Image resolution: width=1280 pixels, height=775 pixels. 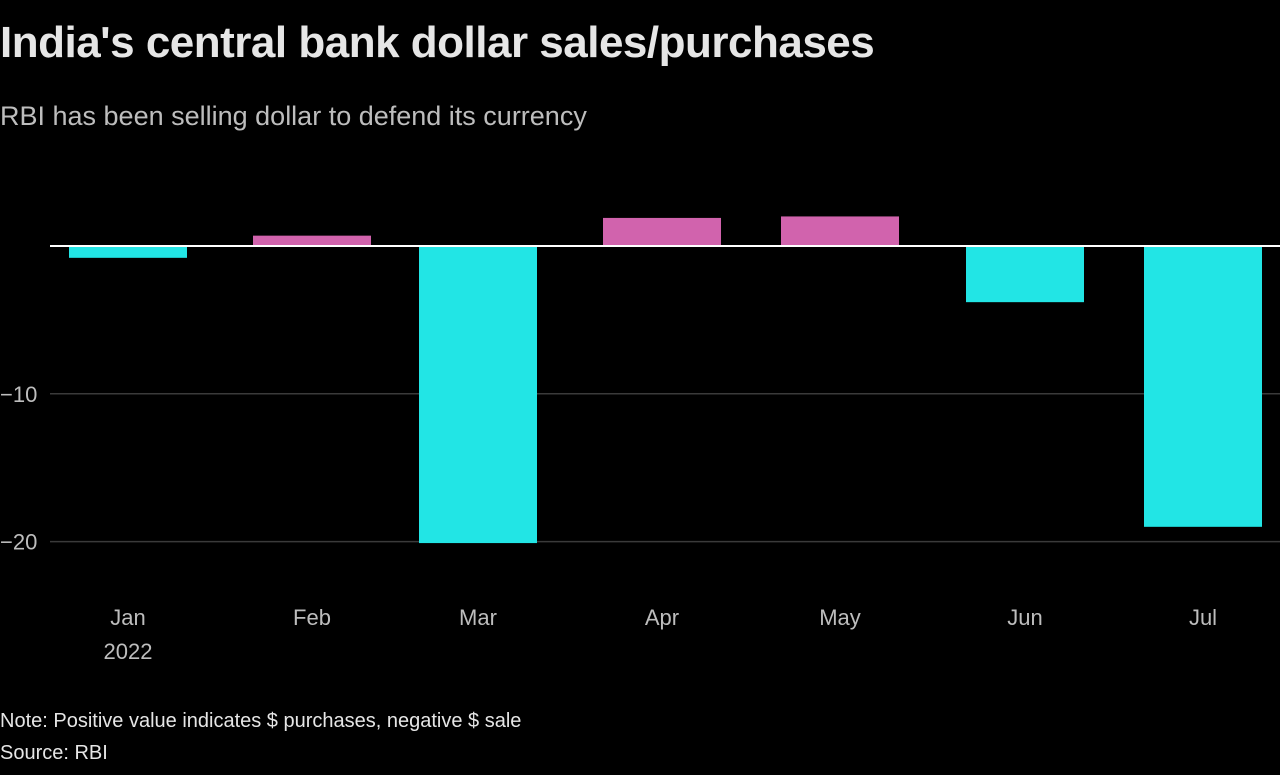 What do you see at coordinates (312, 240) in the screenshot?
I see `bar-feb` at bounding box center [312, 240].